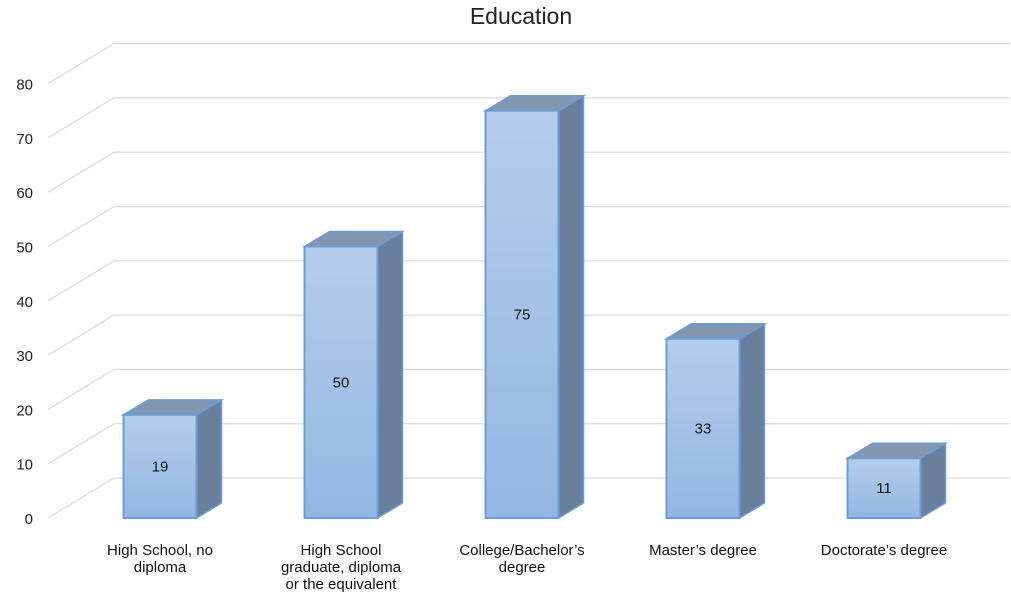 The height and width of the screenshot is (600, 1011). I want to click on x-tick-label: Master’s degree, so click(703, 550).